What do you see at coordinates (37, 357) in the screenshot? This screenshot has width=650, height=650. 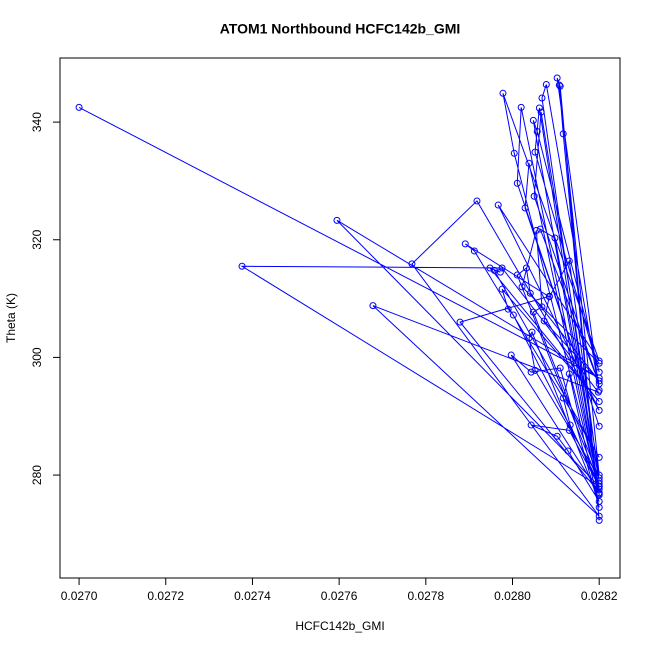 I see `y-tick-label: 300` at bounding box center [37, 357].